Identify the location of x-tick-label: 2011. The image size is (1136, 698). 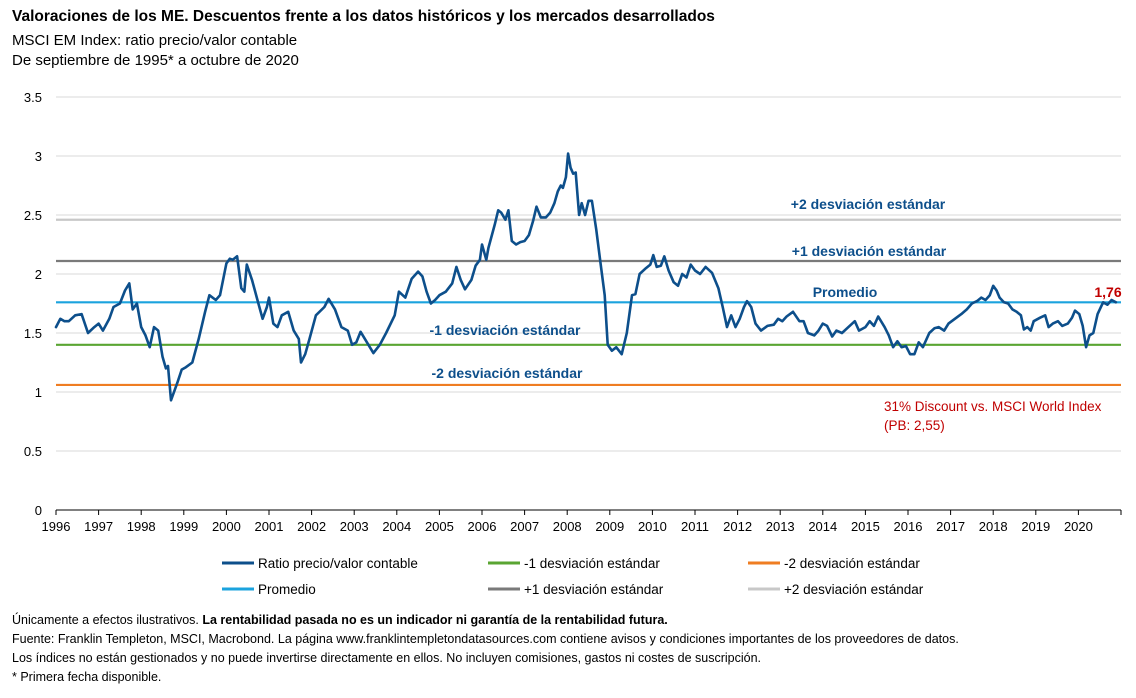
(695, 526).